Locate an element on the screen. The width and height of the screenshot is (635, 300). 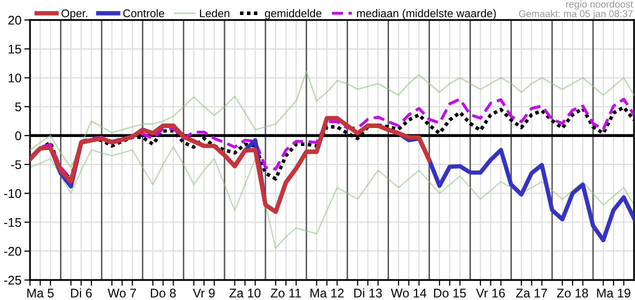
text: regio noordoost is located at coordinates (600, 5).